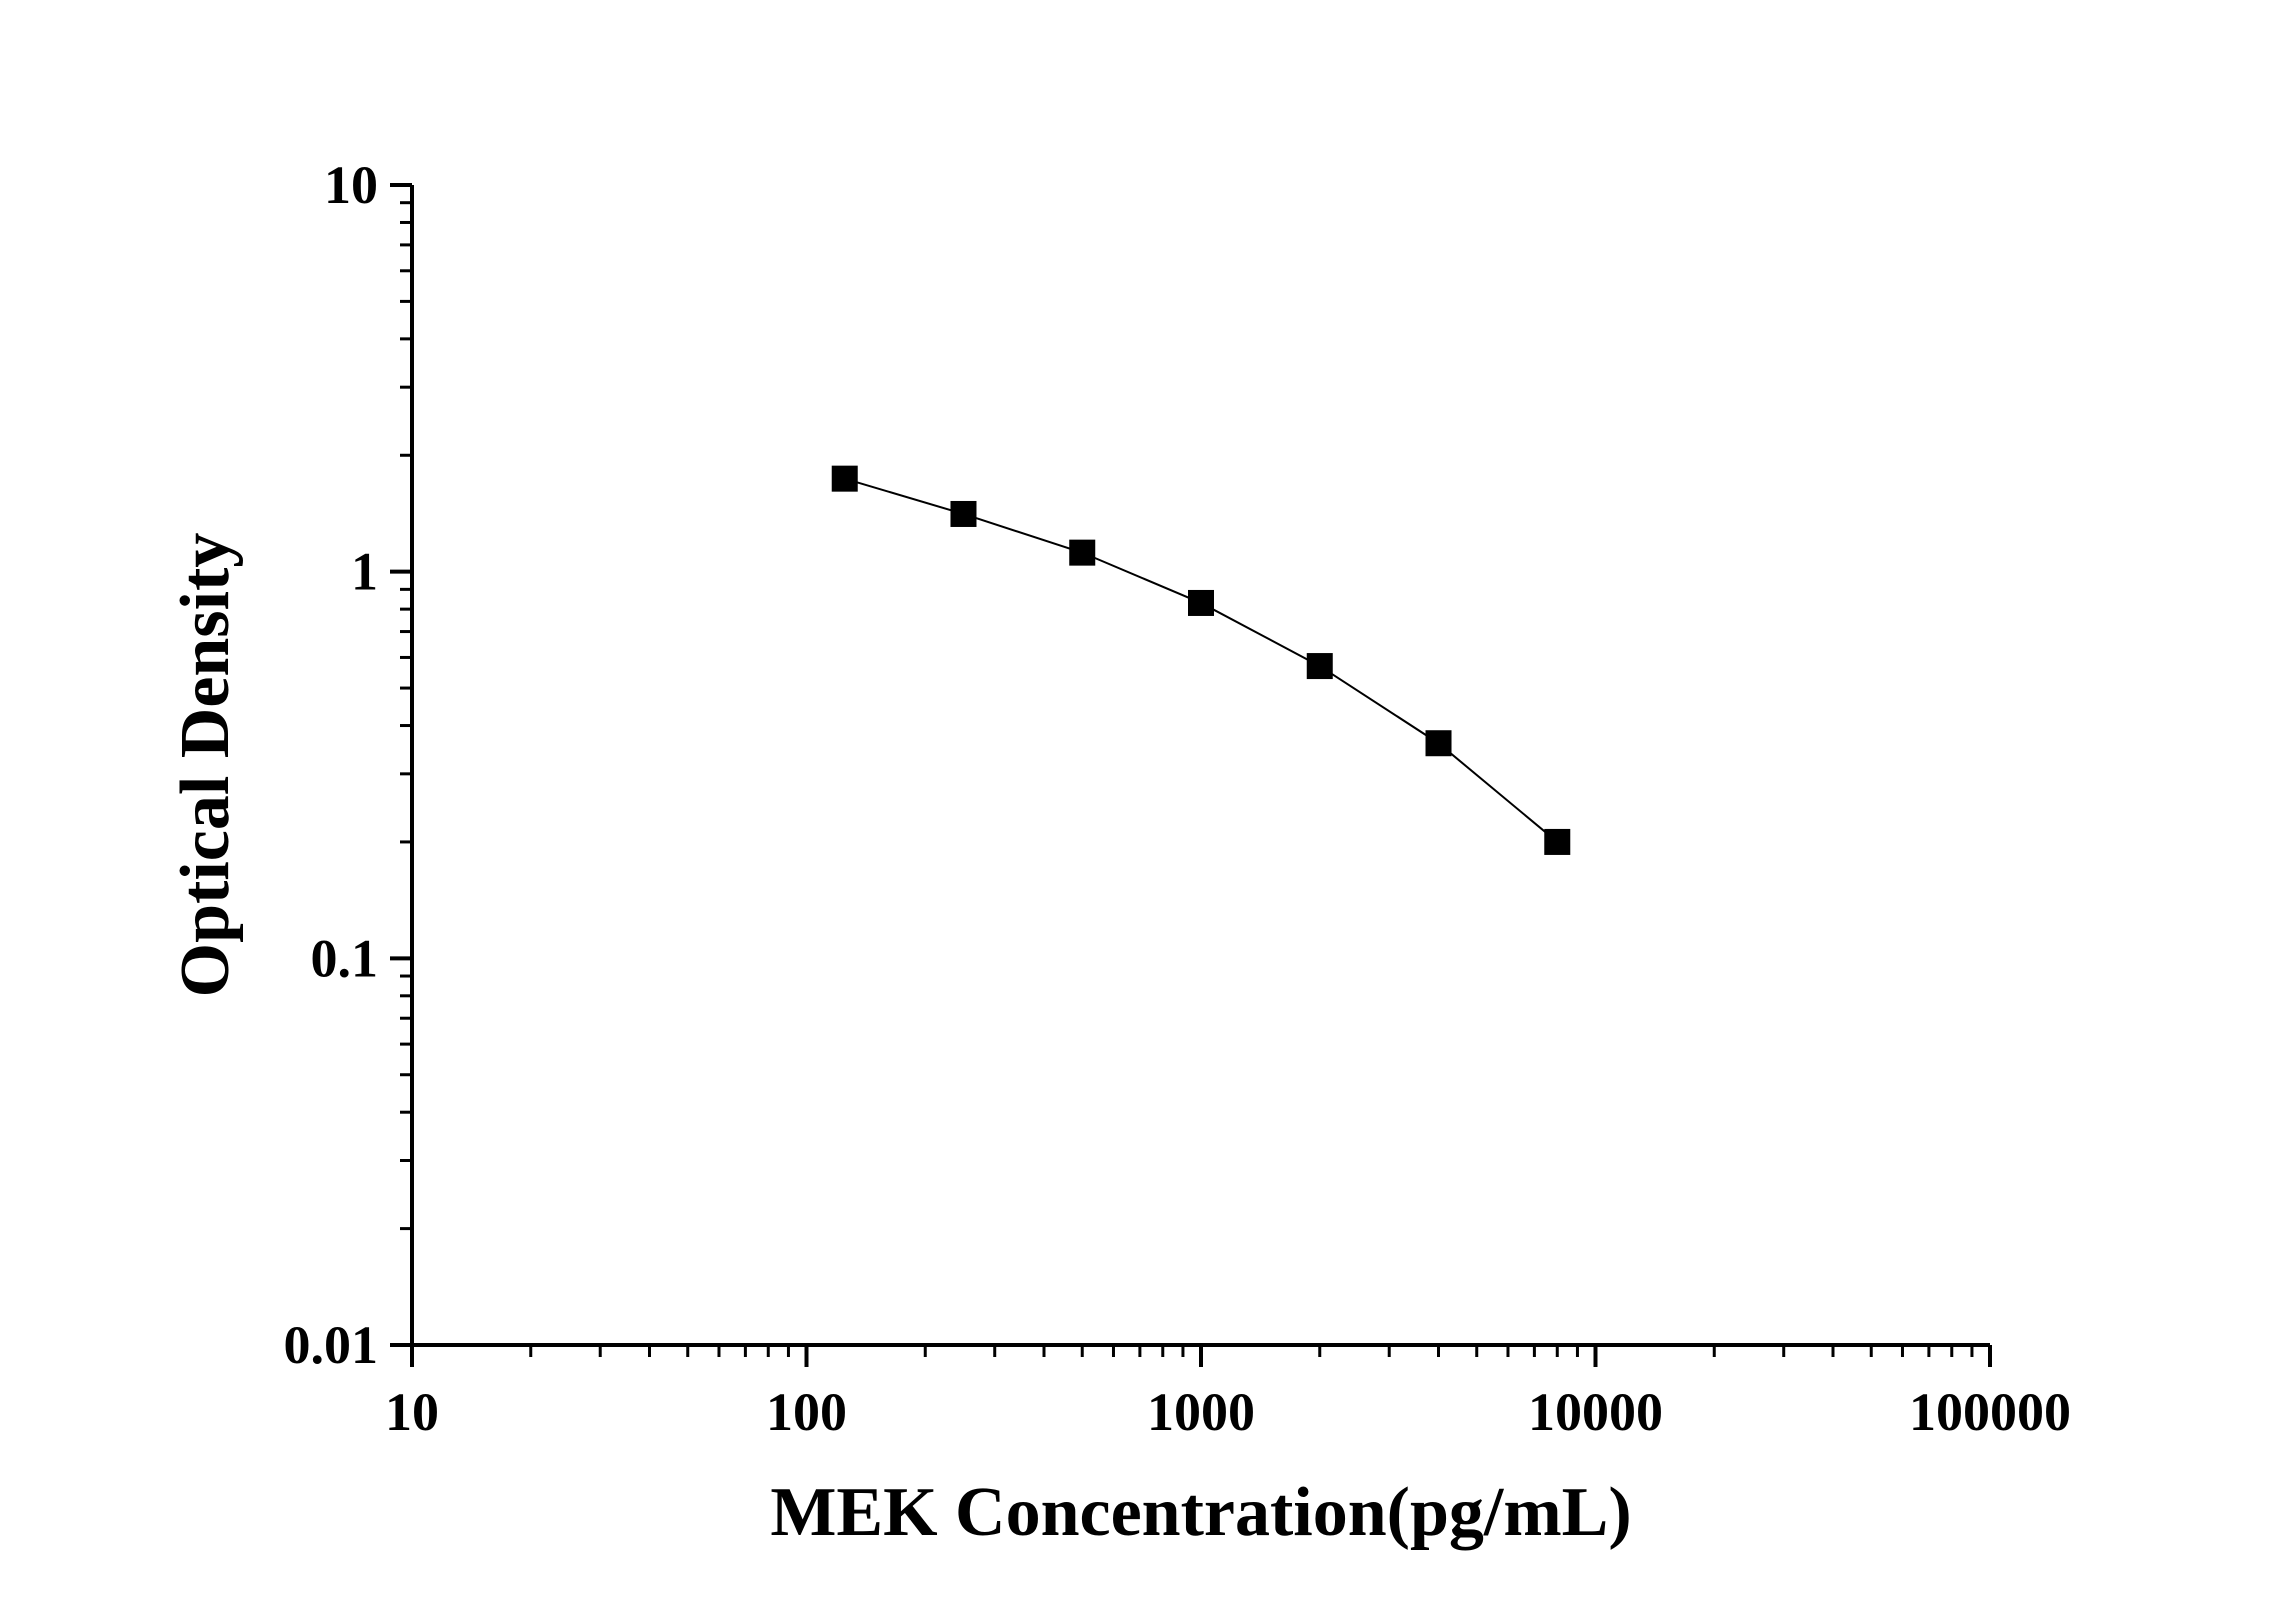 The width and height of the screenshot is (2296, 1604). Describe the element at coordinates (412, 1412) in the screenshot. I see `x-tick-label: 10` at that location.